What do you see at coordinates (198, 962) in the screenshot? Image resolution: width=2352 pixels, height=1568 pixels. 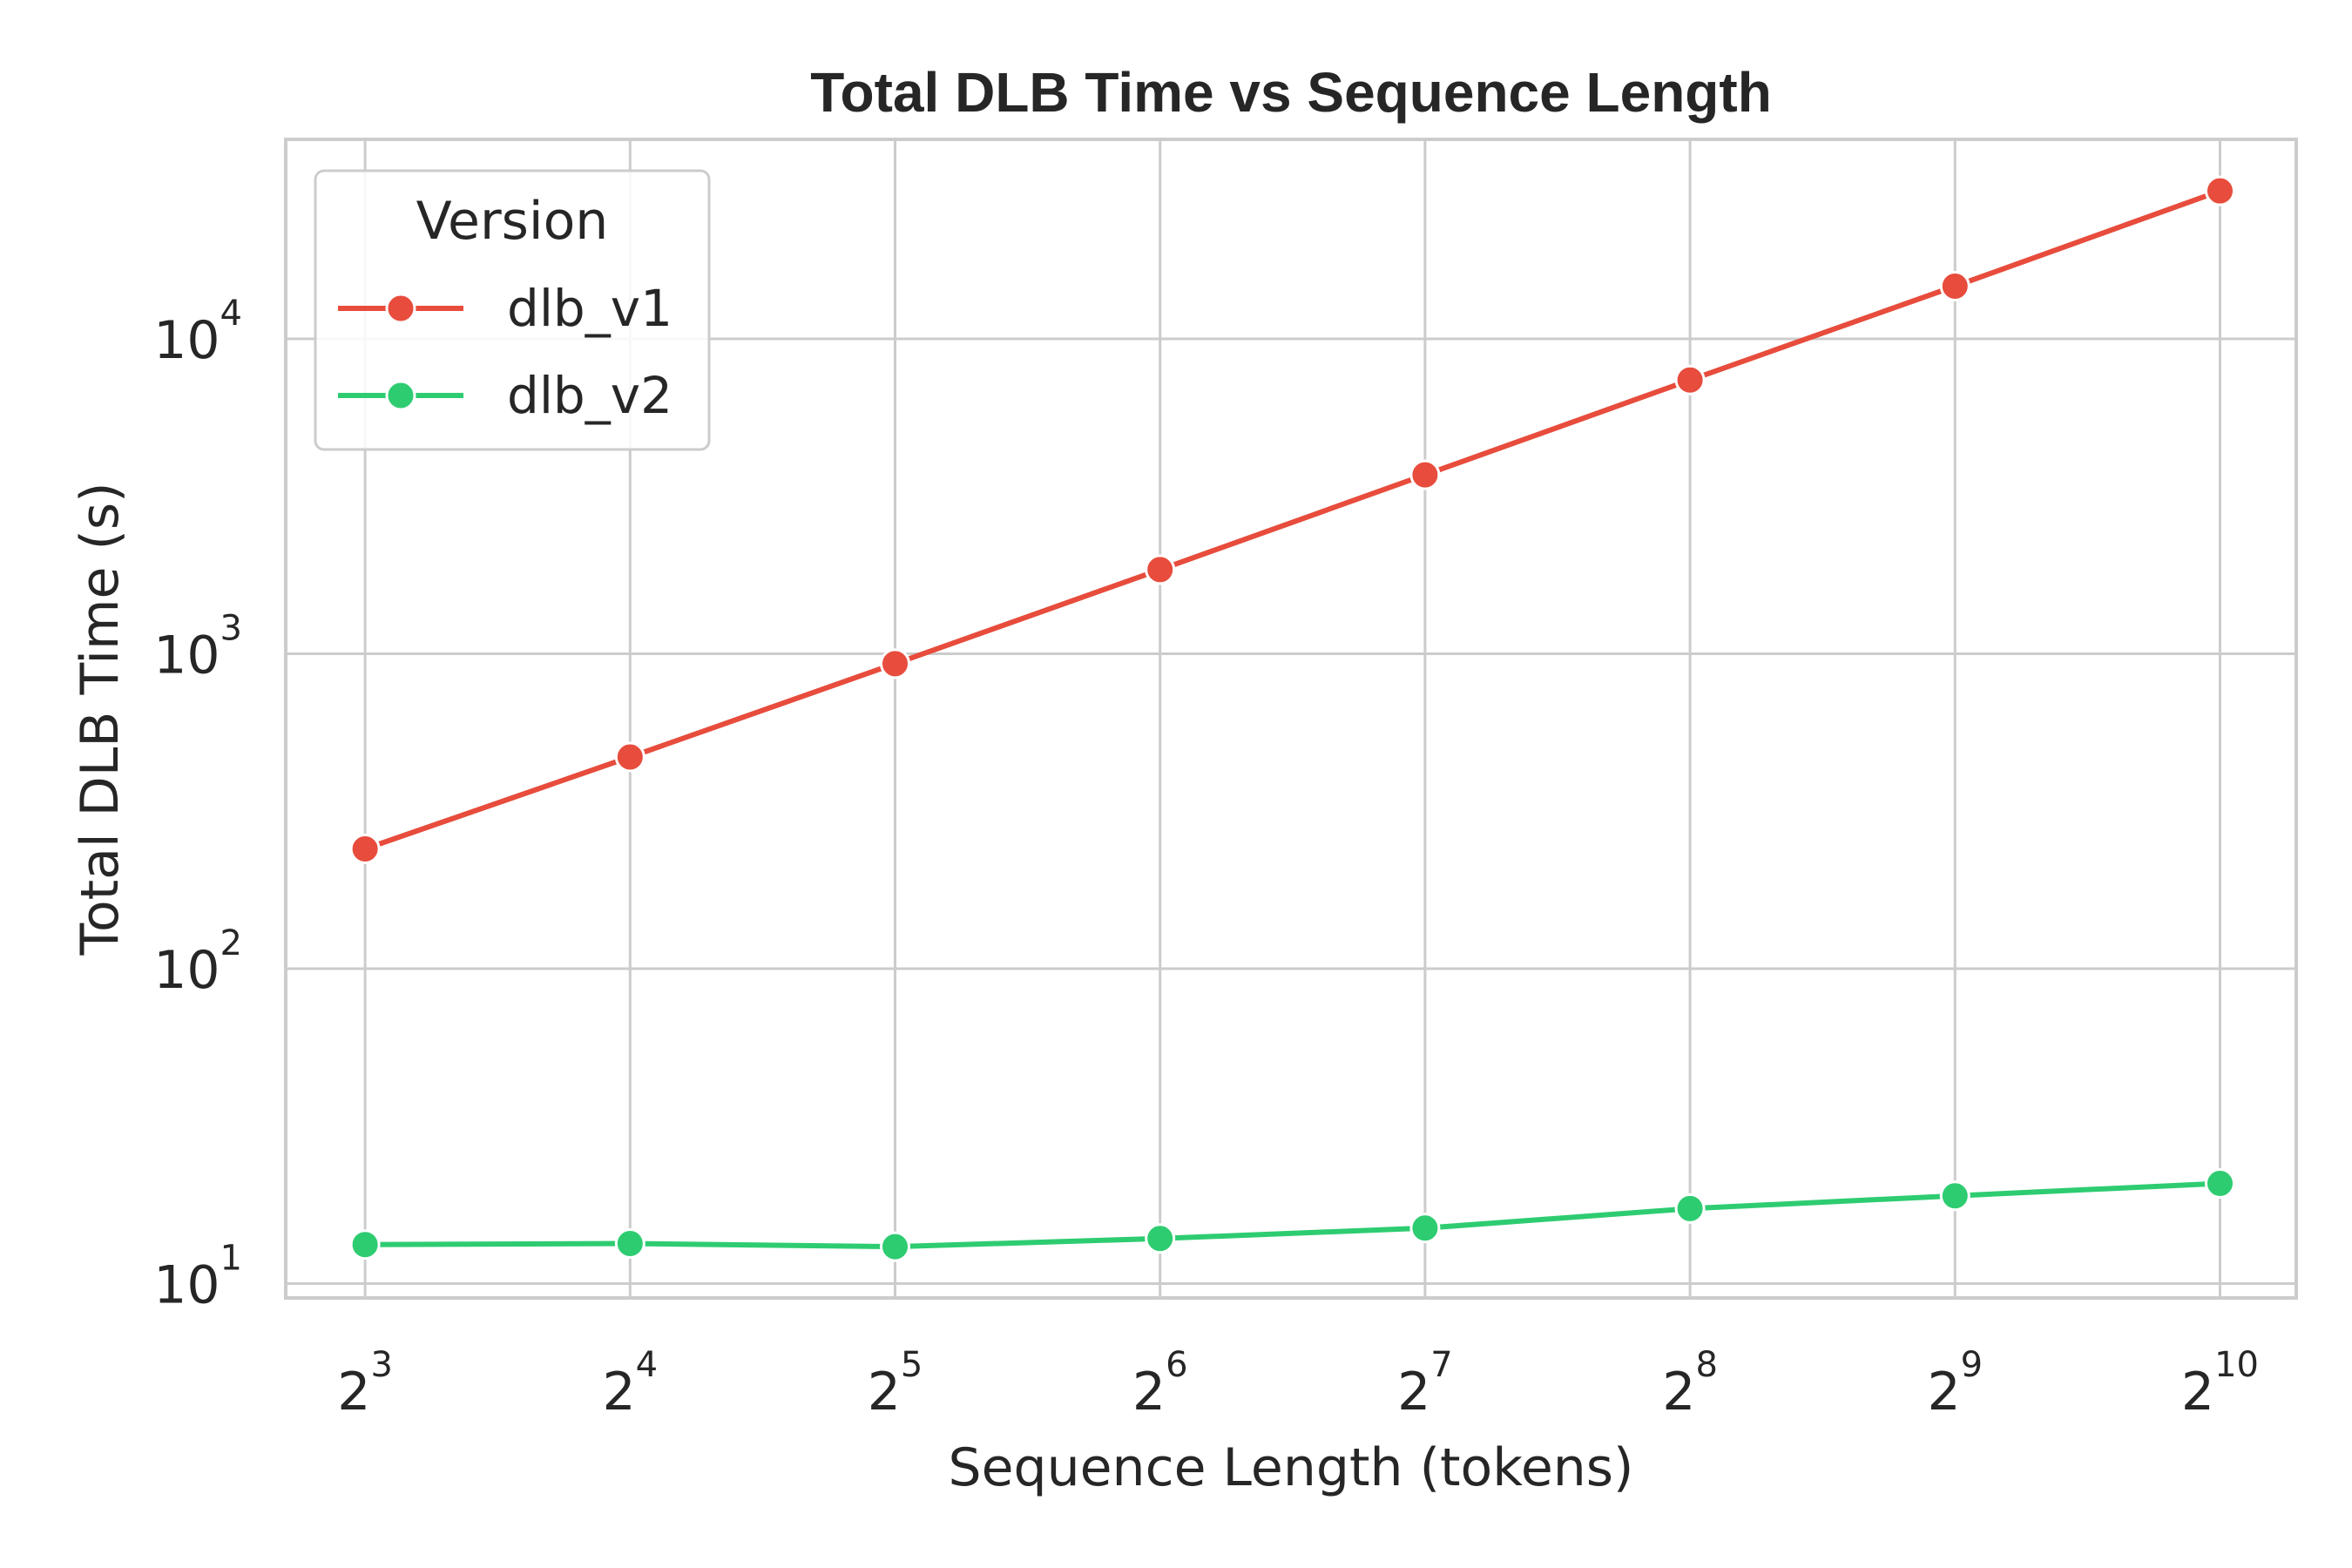 I see `y-tick-label: 10²` at bounding box center [198, 962].